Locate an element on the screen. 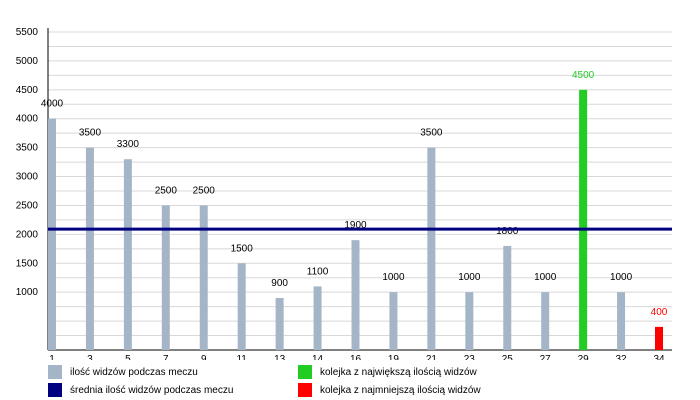 This screenshot has height=400, width=700. y-tick-label: 3500 is located at coordinates (27, 148).